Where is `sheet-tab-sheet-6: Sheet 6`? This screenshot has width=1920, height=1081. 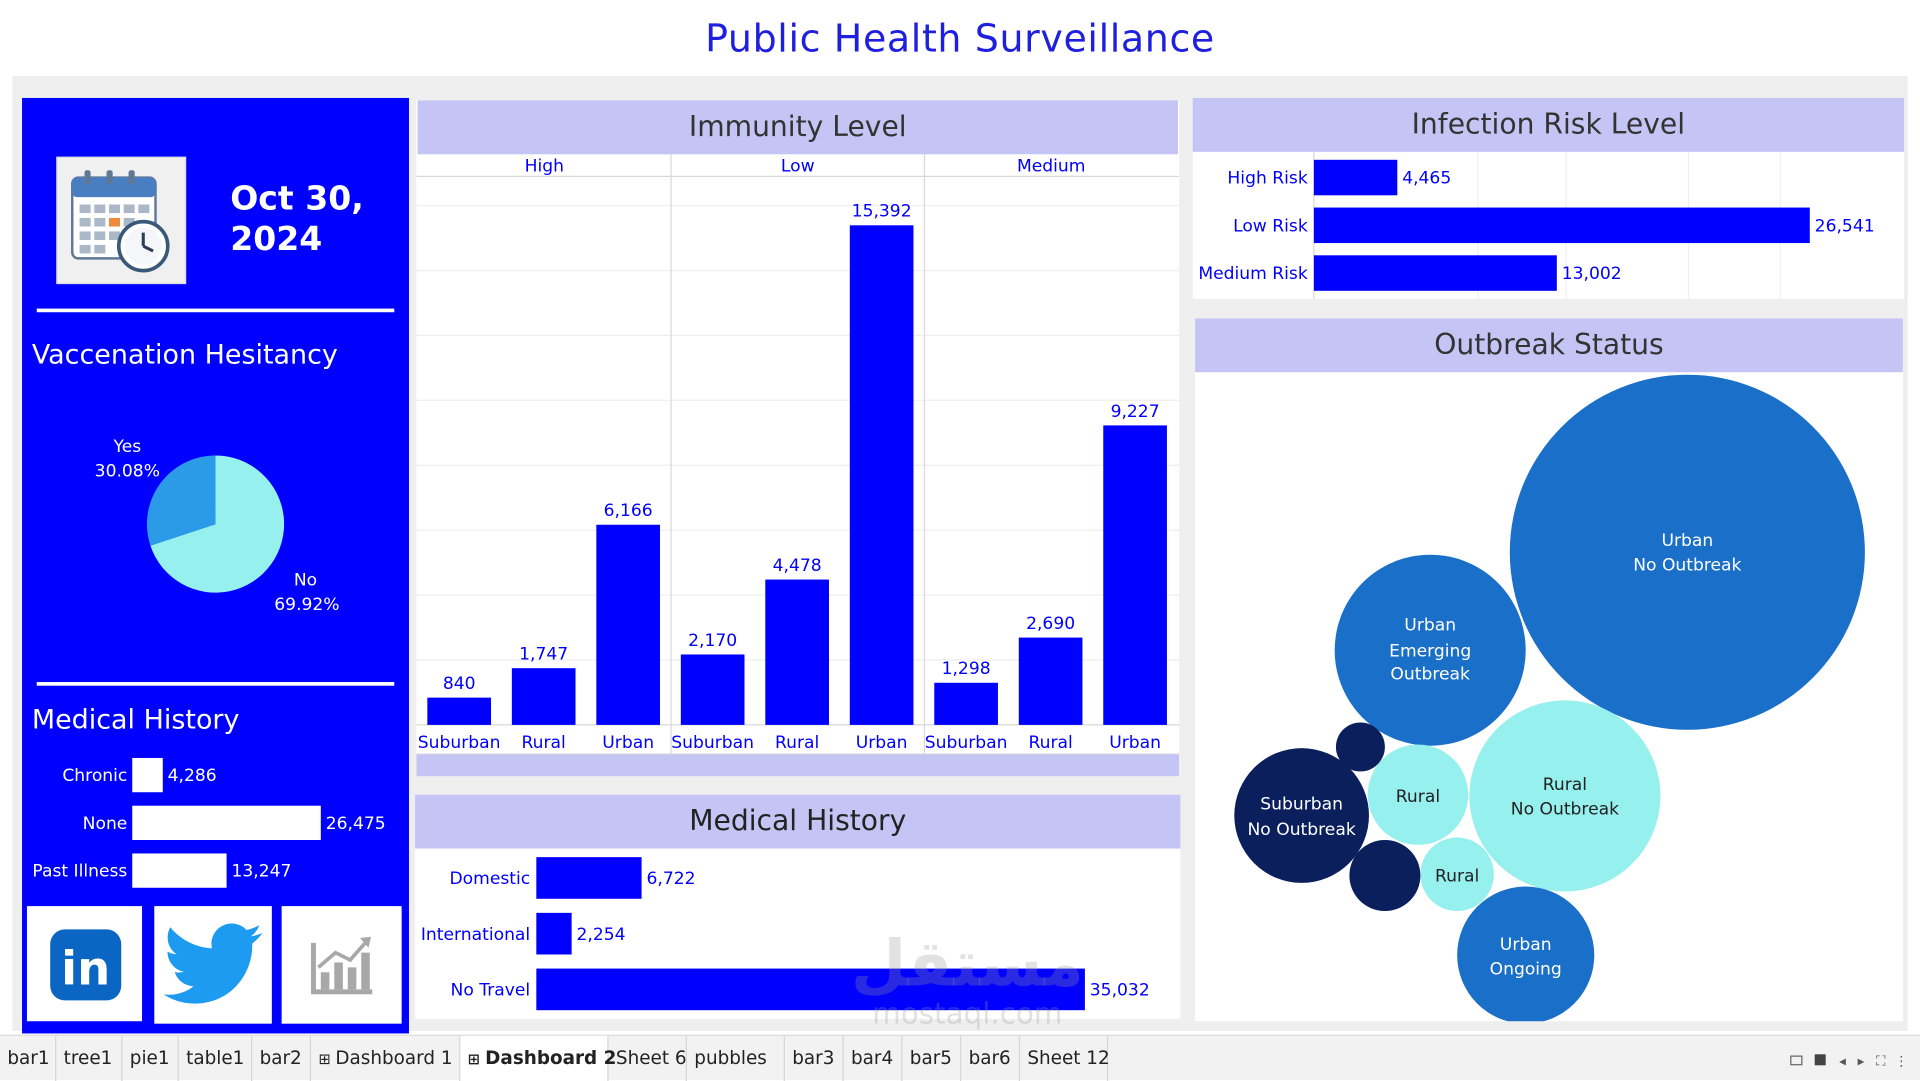
sheet-tab-sheet-6: Sheet 6 is located at coordinates (648, 1058).